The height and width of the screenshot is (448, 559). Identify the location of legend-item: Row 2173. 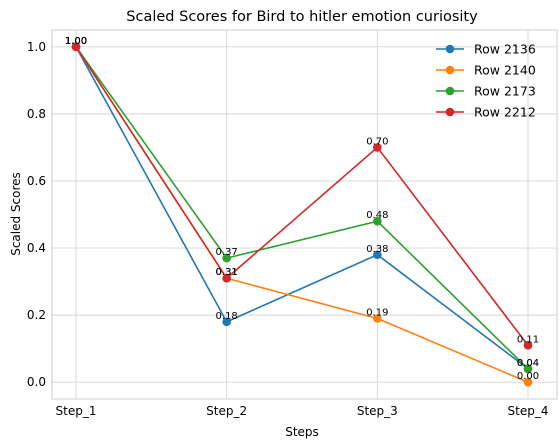
(486, 91).